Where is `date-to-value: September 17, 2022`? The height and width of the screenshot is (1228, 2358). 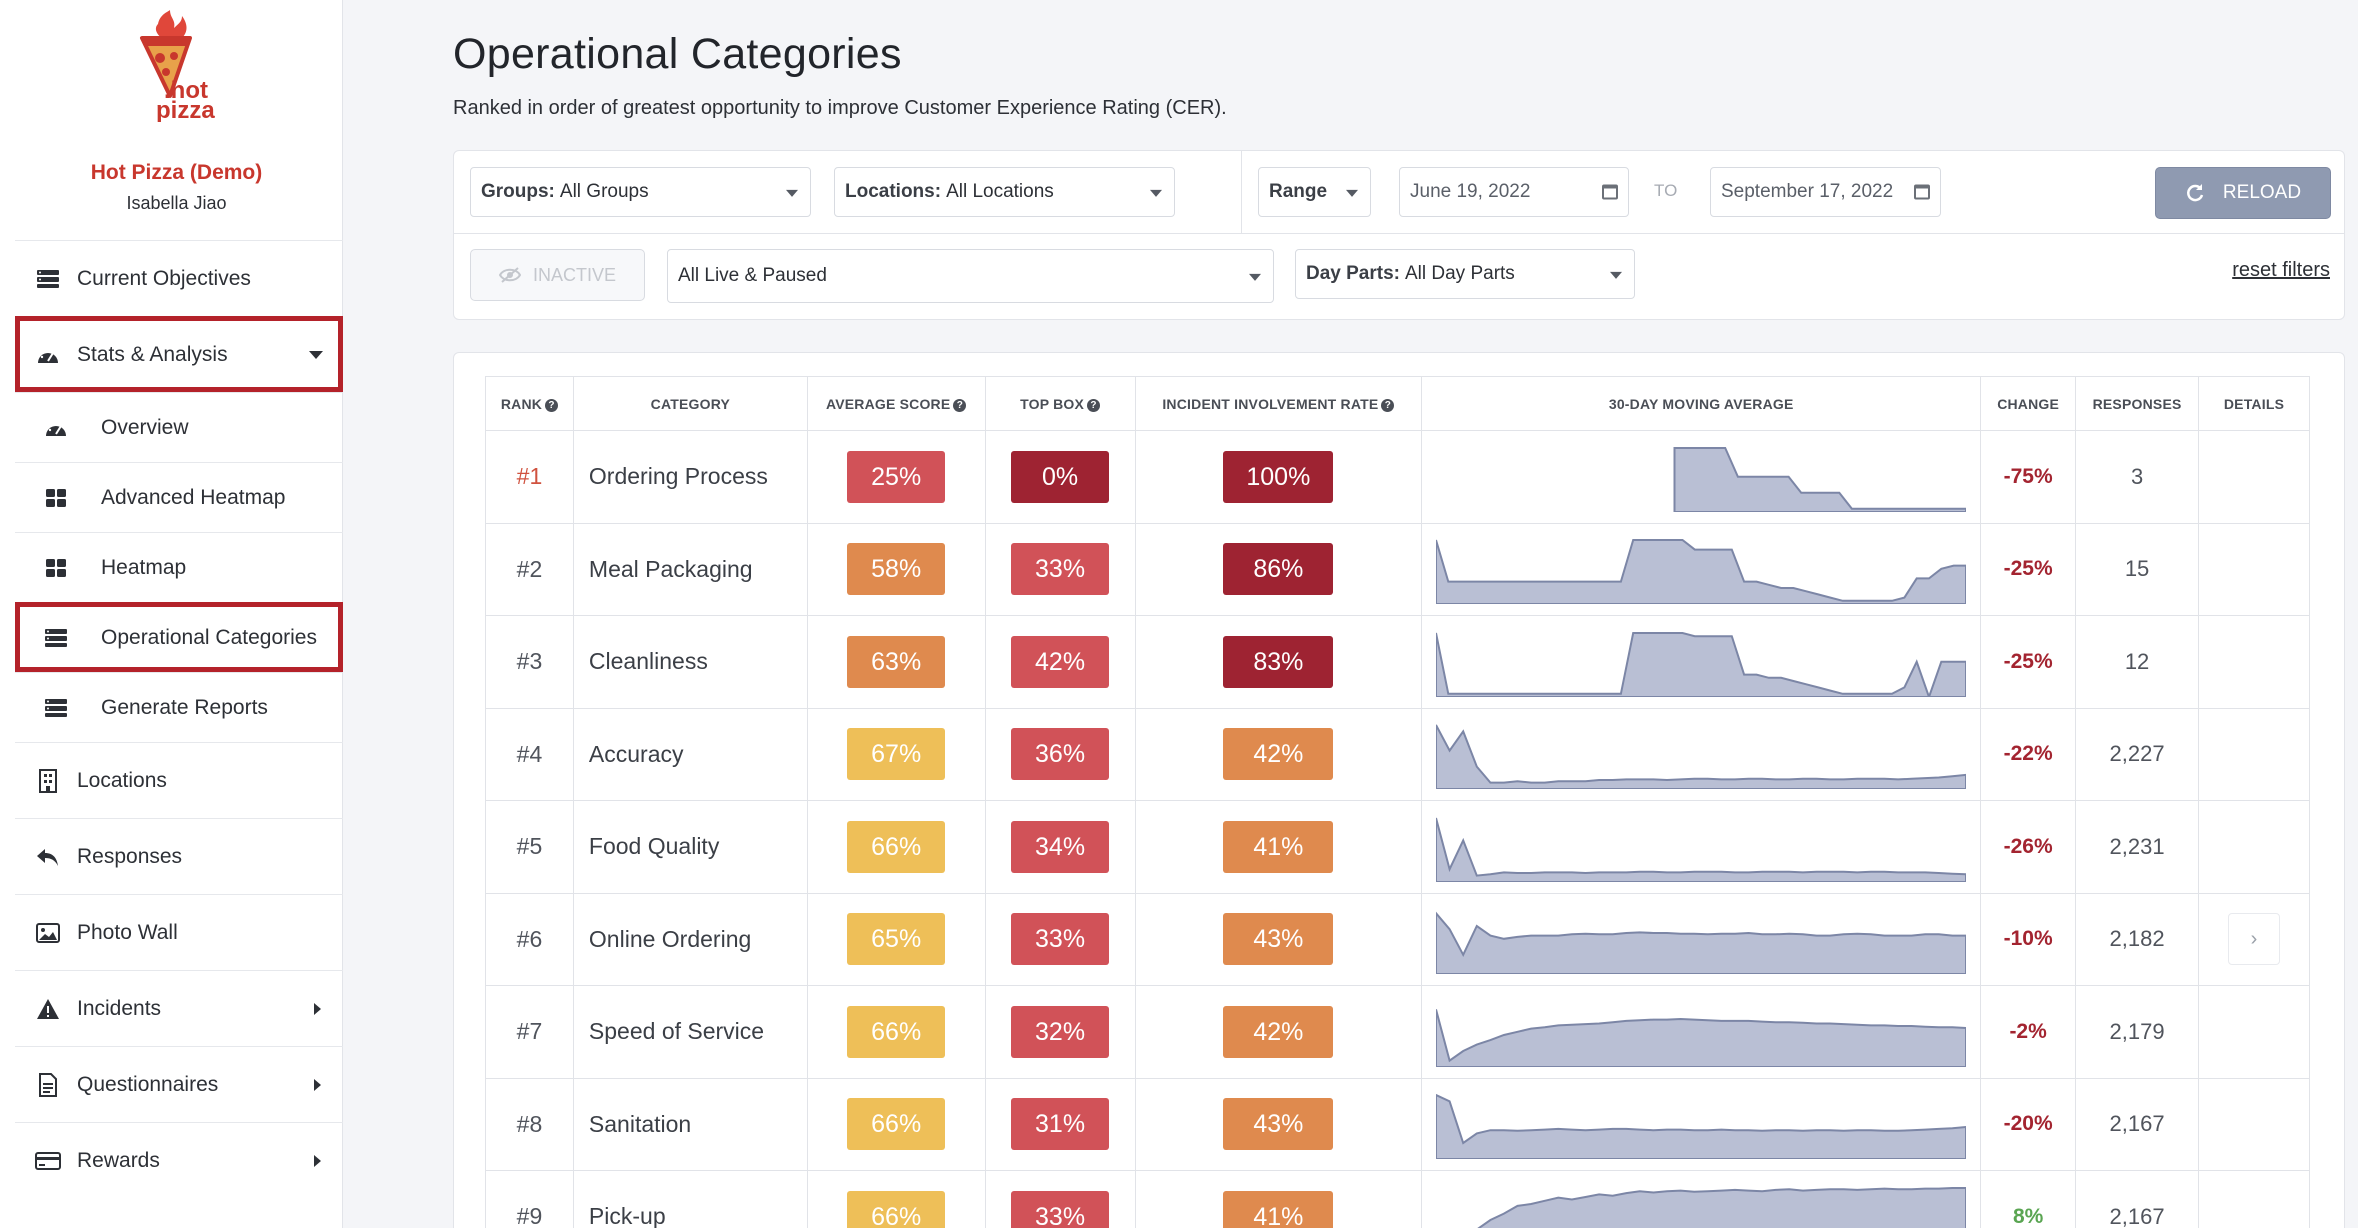 date-to-value: September 17, 2022 is located at coordinates (1807, 191).